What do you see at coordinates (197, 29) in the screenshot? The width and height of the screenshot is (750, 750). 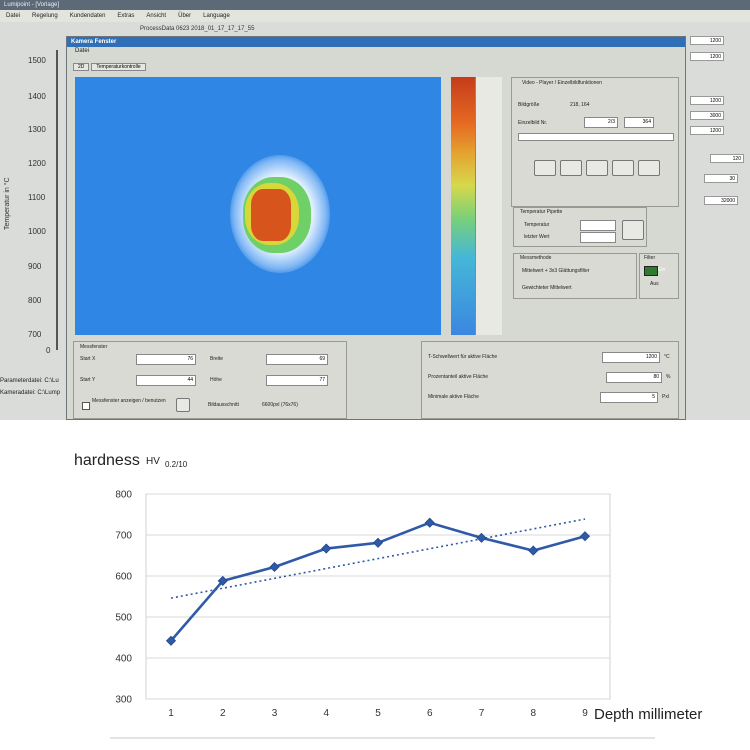 I see `process-data-line: ProcessData 0623 2018_01_17_17_17_55` at bounding box center [197, 29].